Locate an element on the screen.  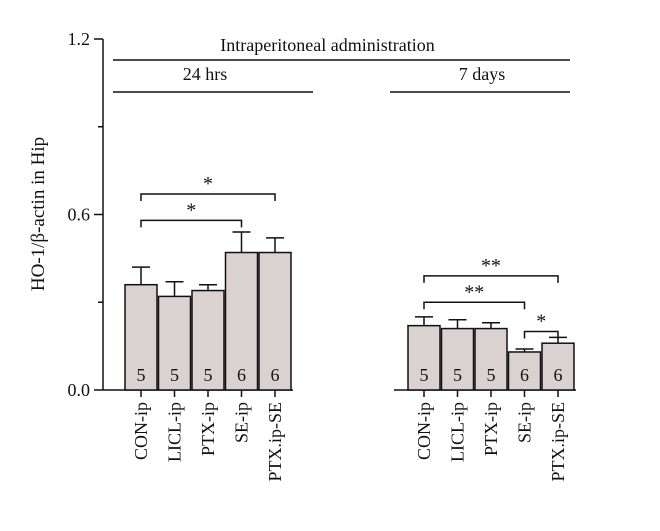
y-tick-label: 0.6 is located at coordinates (79, 215).